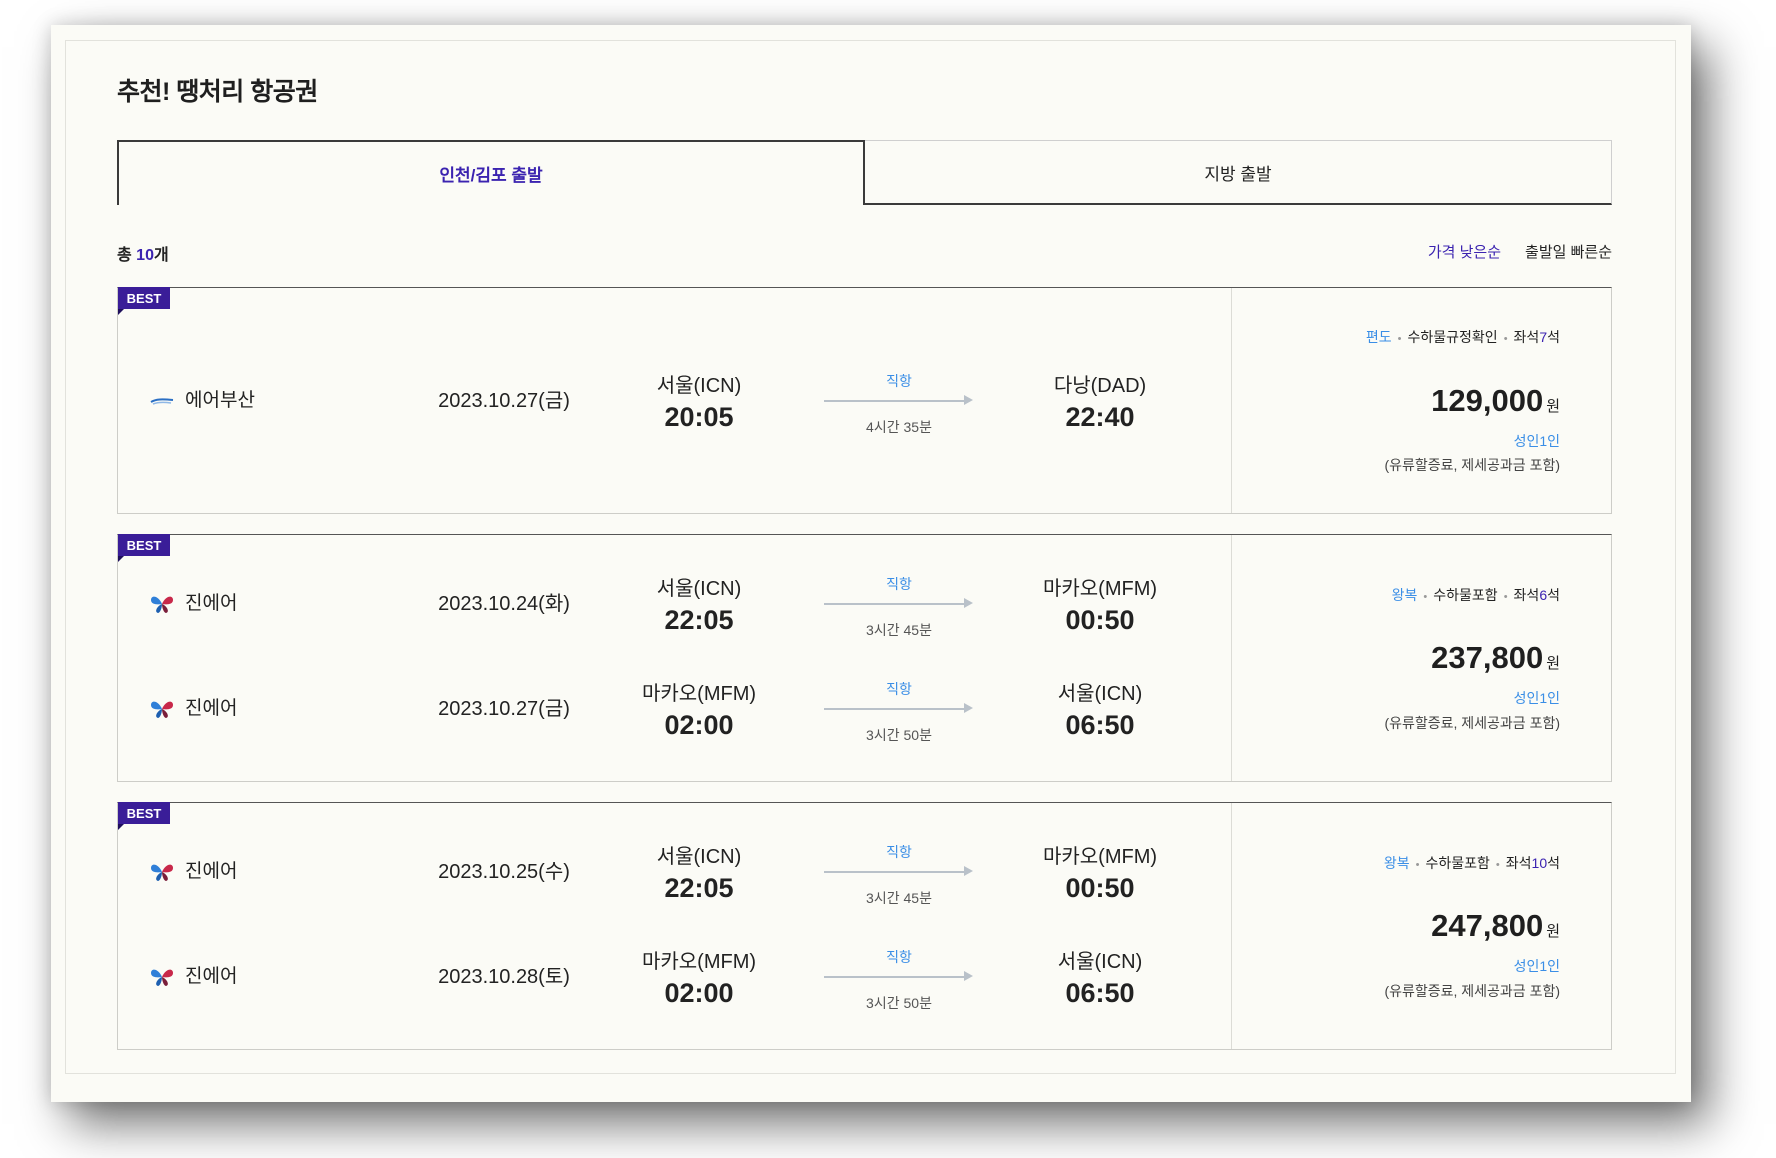 The width and height of the screenshot is (1776, 1158). I want to click on fare-price: 247,800 원, so click(1495, 929).